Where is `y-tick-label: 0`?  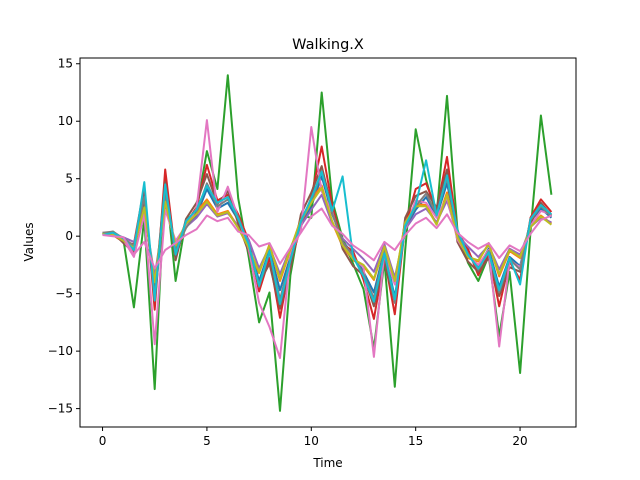 y-tick-label: 0 is located at coordinates (69, 236).